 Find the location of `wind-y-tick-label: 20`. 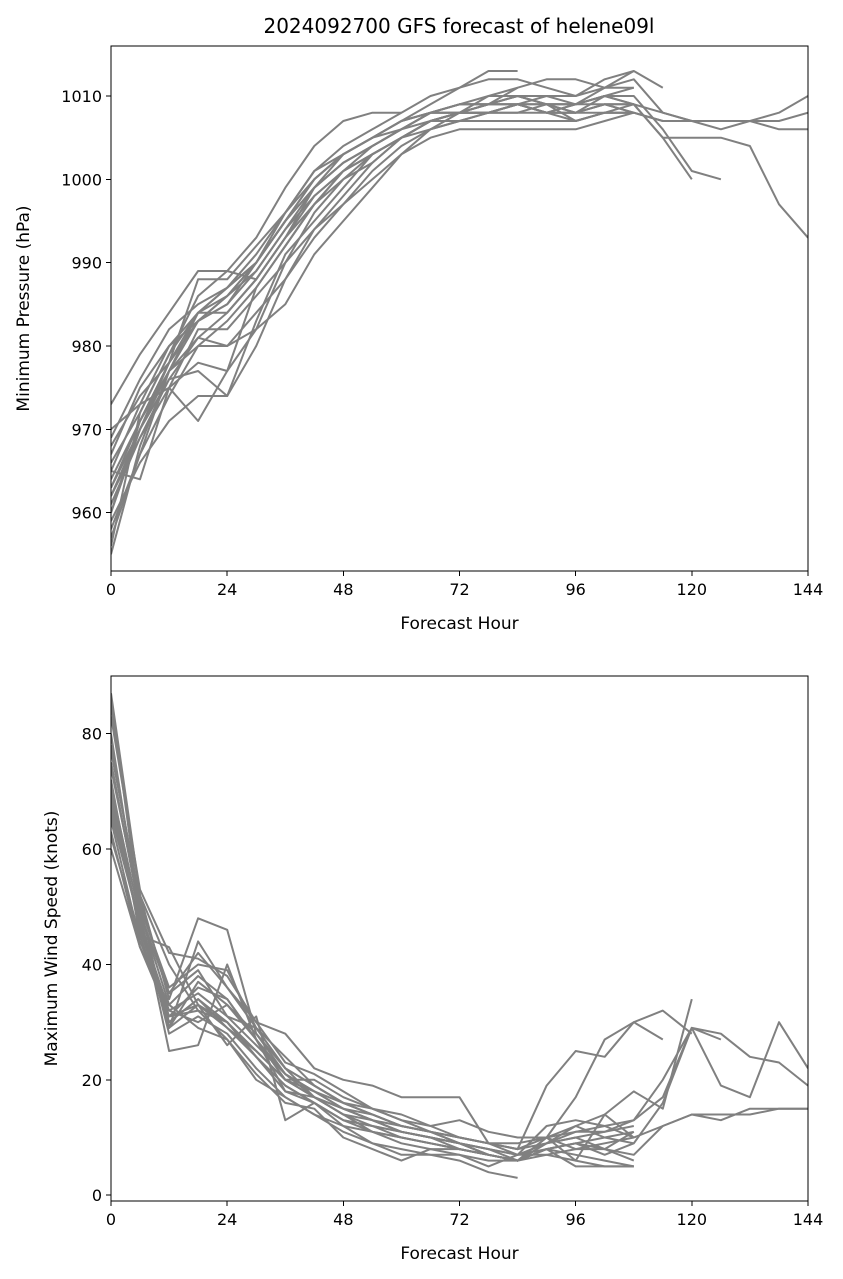

wind-y-tick-label: 20 is located at coordinates (92, 1080).